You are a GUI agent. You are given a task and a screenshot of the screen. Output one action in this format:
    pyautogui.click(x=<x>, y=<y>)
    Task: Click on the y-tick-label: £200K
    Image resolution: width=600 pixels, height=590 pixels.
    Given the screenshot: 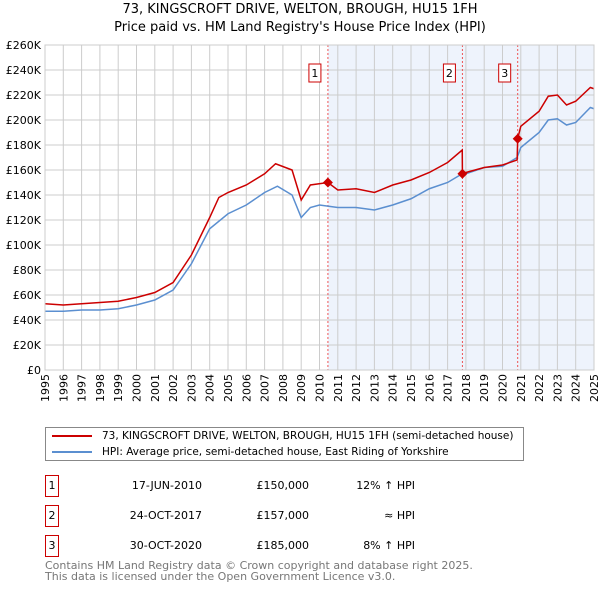 What is the action you would take?
    pyautogui.click(x=24, y=120)
    